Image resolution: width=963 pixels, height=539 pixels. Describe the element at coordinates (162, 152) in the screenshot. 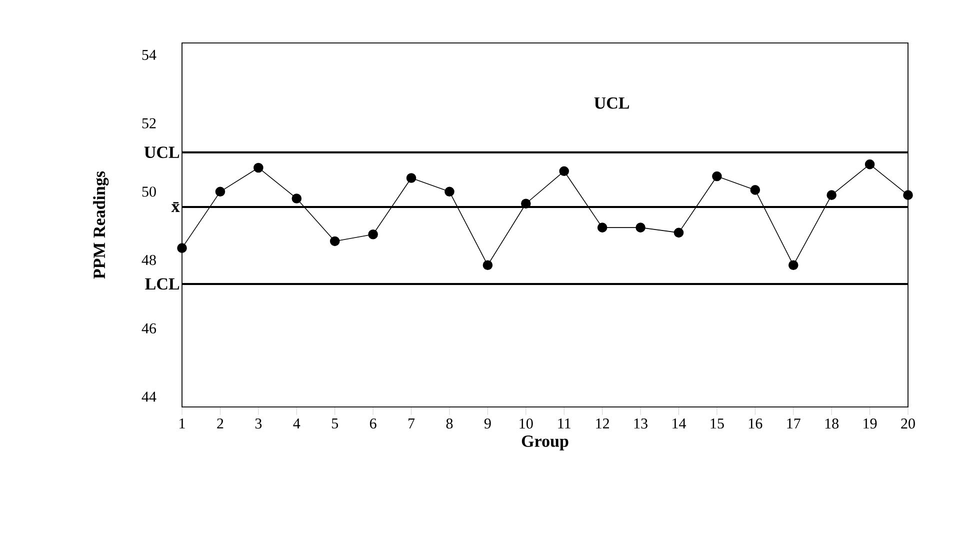

I see `ref-line-label: UCL` at that location.